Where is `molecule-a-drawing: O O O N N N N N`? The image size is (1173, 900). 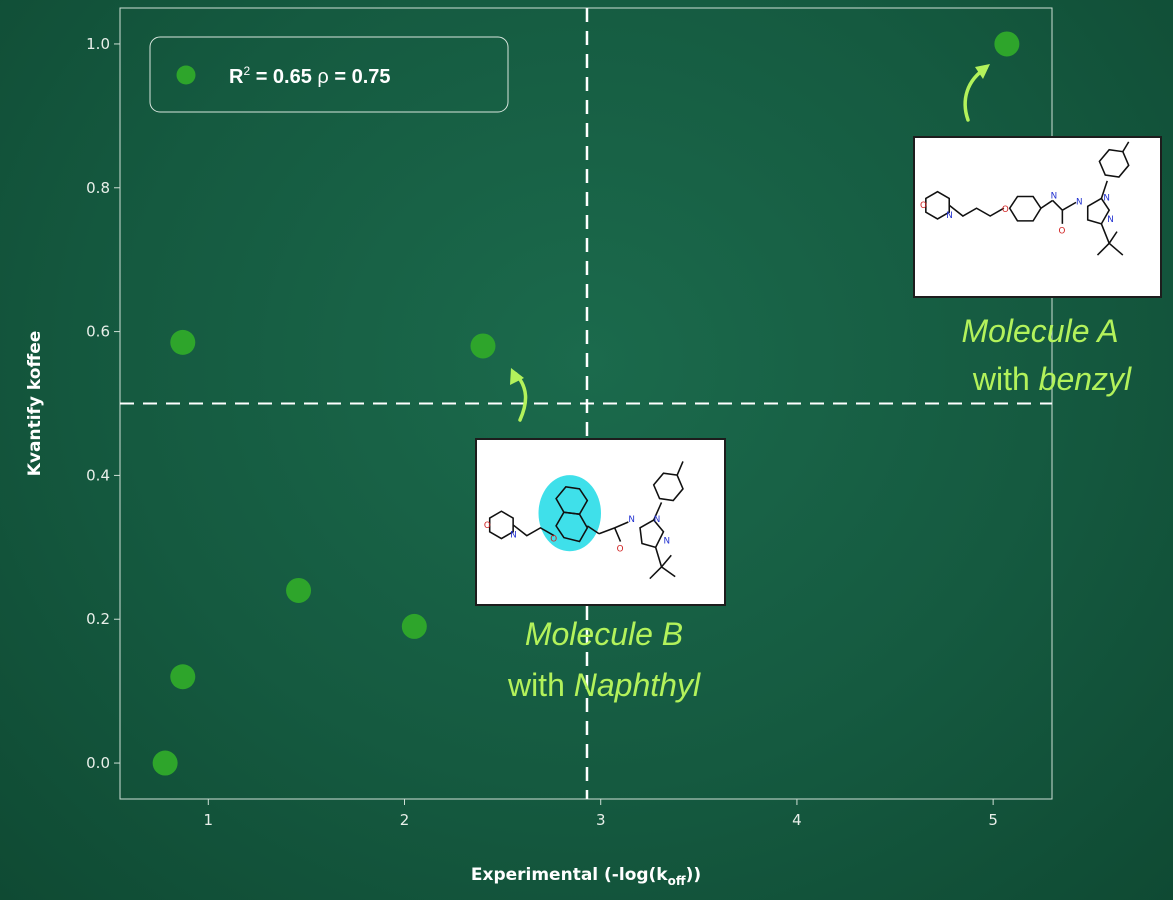
molecule-a-drawing: O O O N N N N N is located at coordinates (1025, 198).